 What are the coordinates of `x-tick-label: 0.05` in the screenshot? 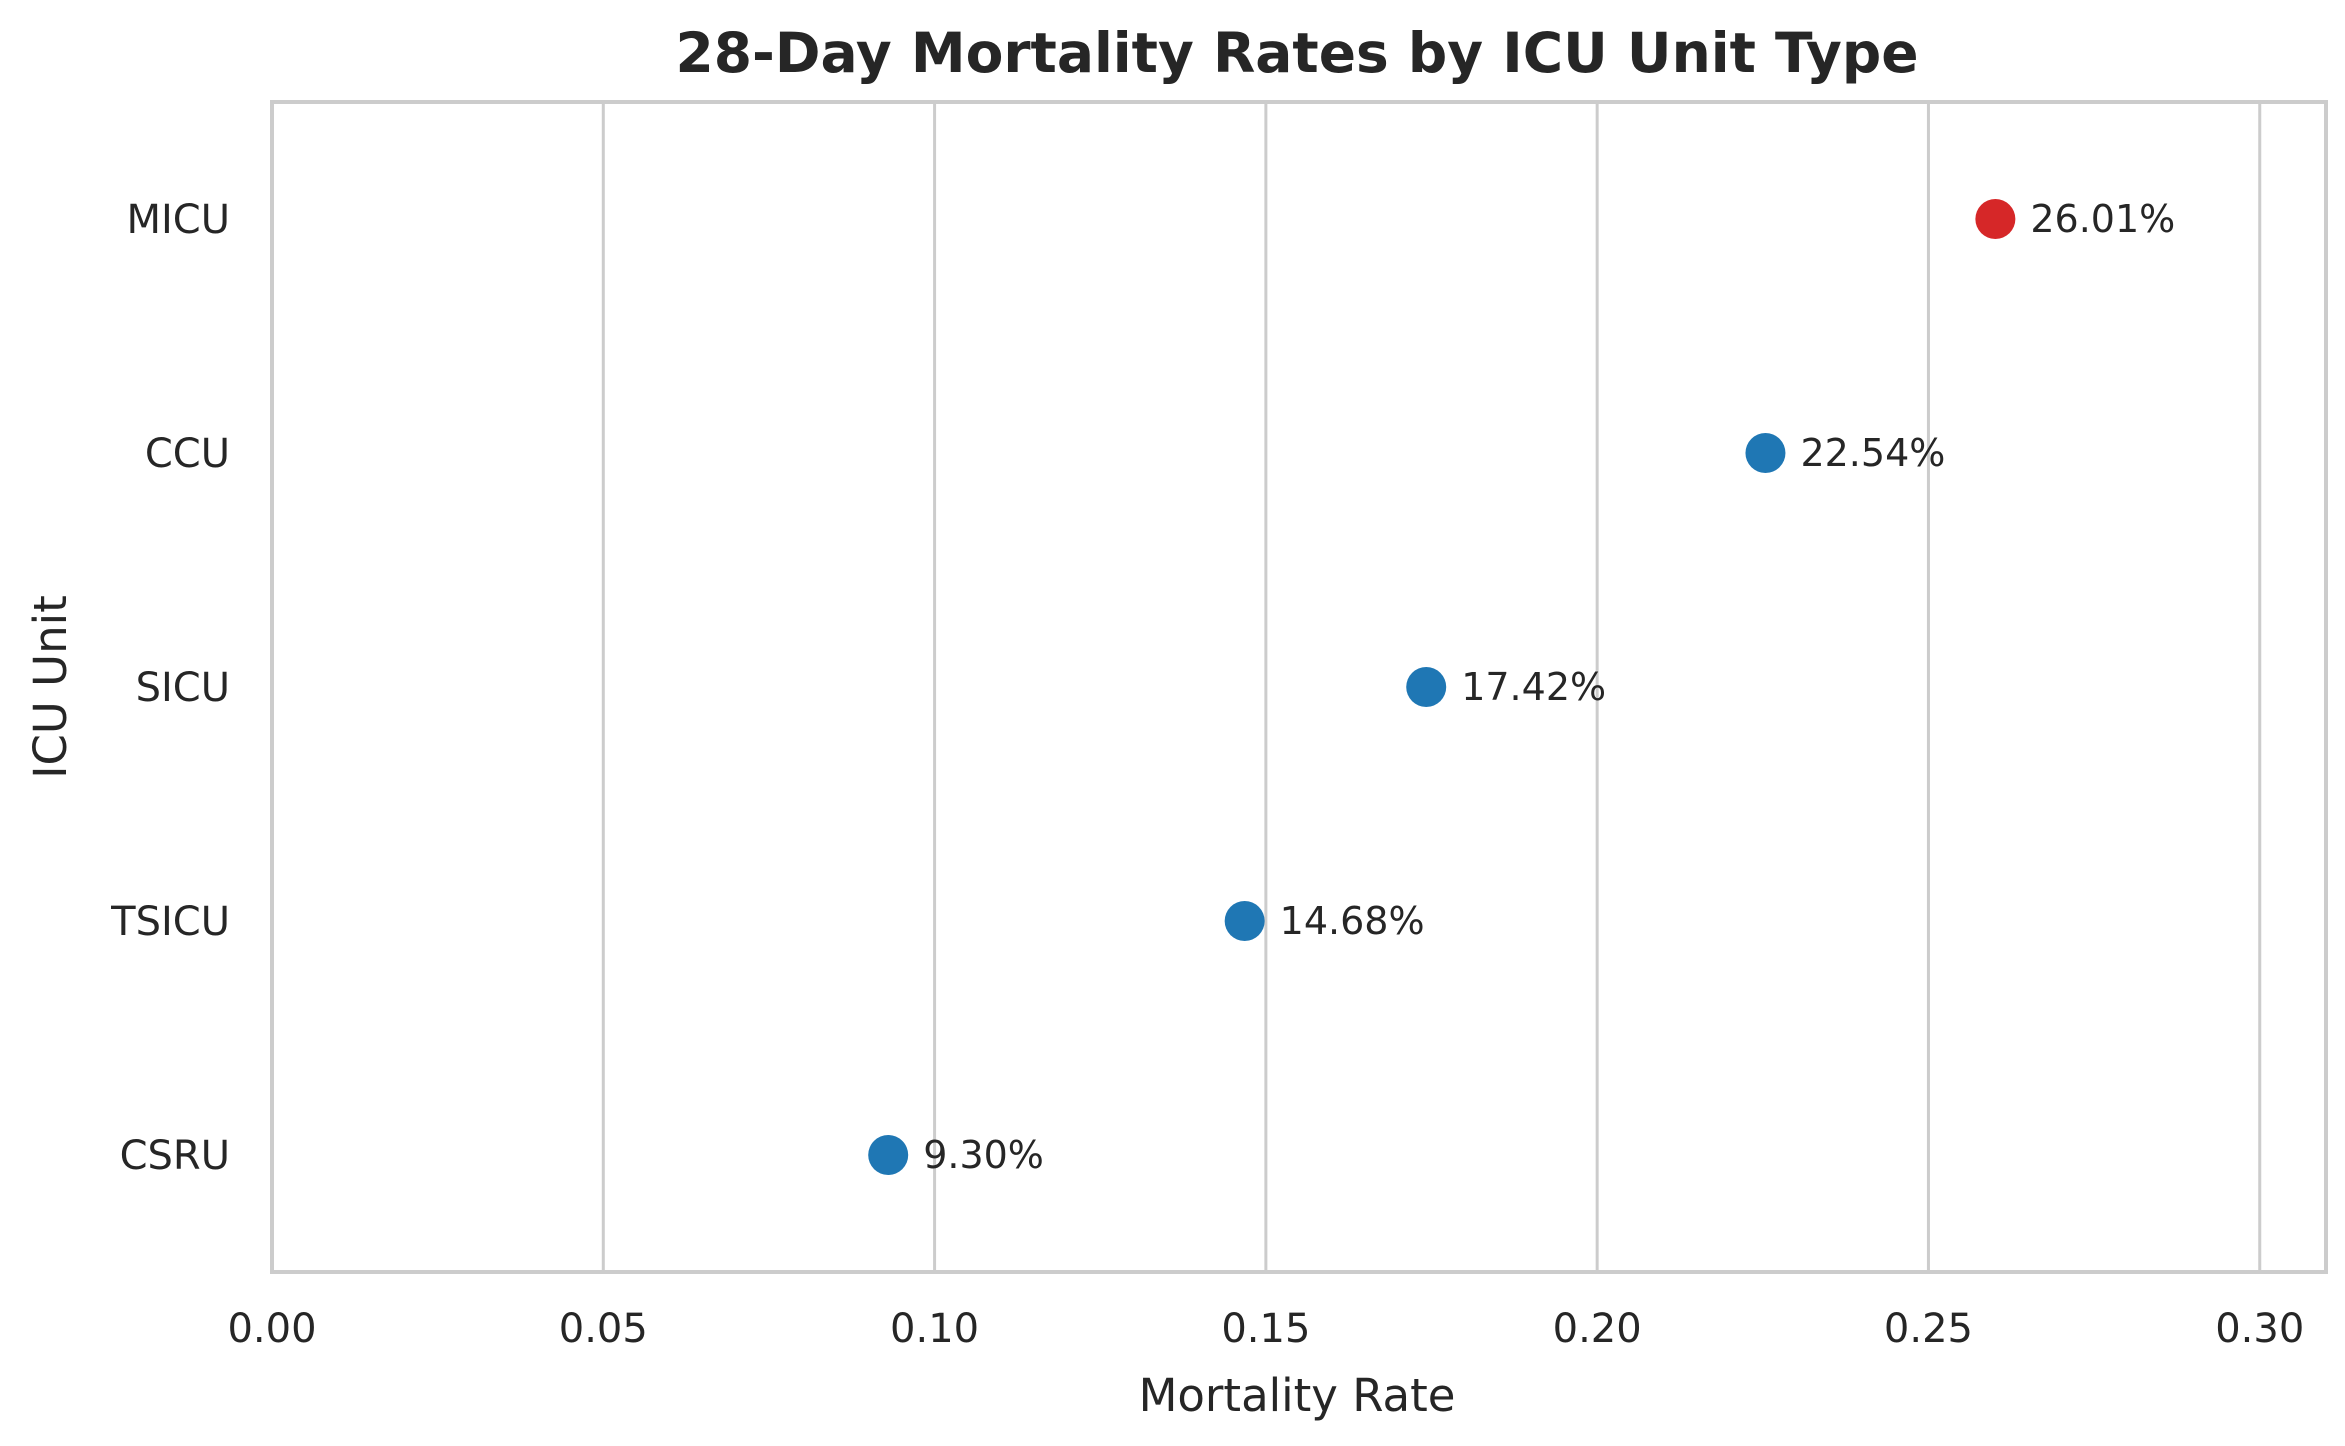 It's located at (603, 1329).